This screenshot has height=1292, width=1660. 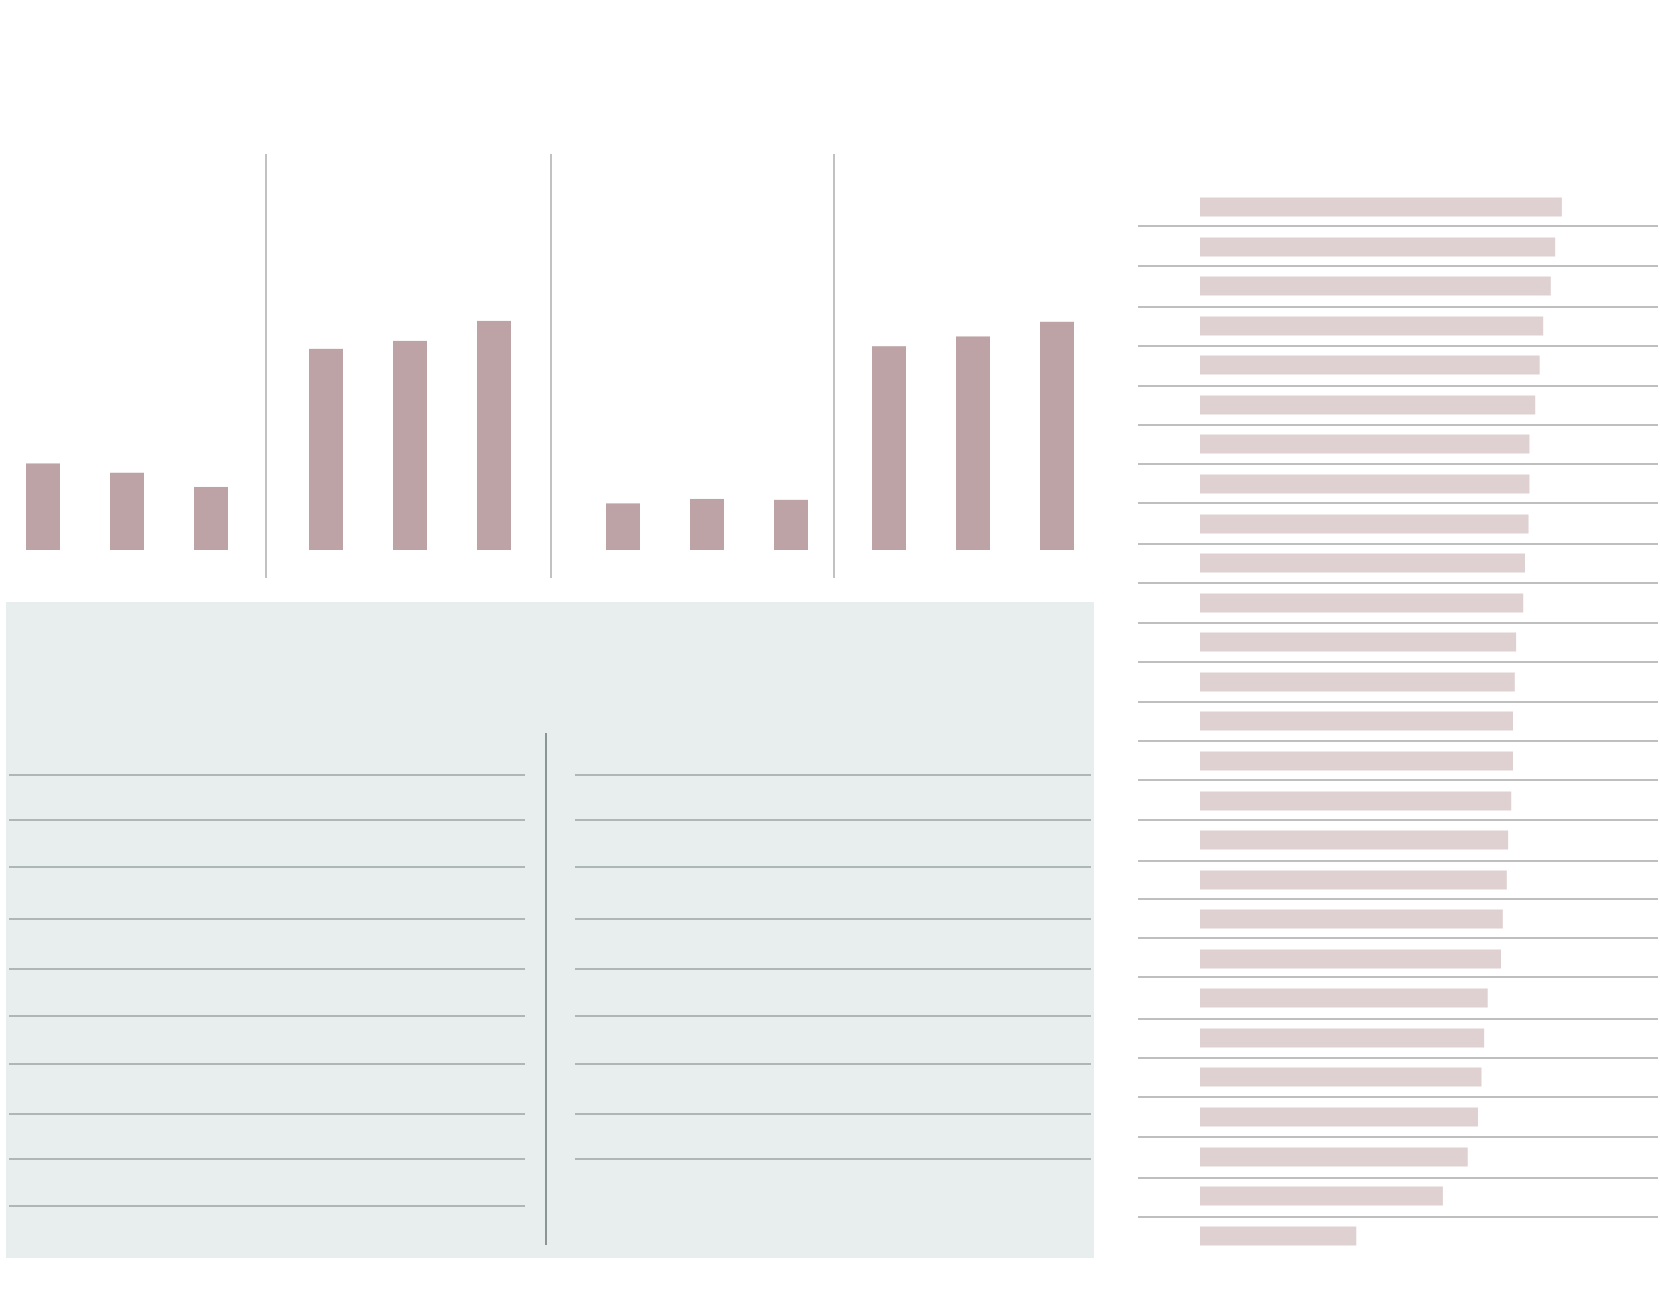 What do you see at coordinates (267, 990) in the screenshot?
I see `panel-left-rows` at bounding box center [267, 990].